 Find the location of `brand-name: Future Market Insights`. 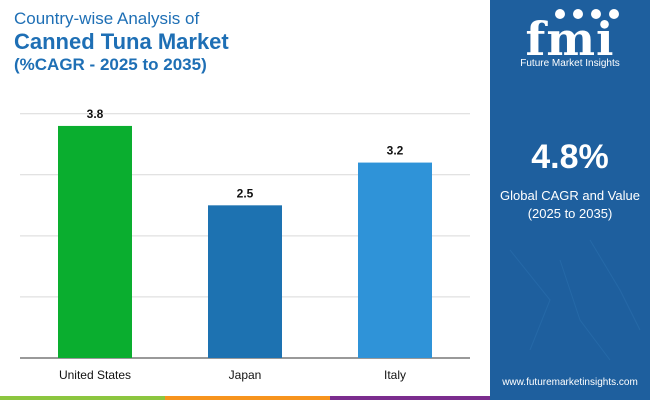

brand-name: Future Market Insights is located at coordinates (570, 63).